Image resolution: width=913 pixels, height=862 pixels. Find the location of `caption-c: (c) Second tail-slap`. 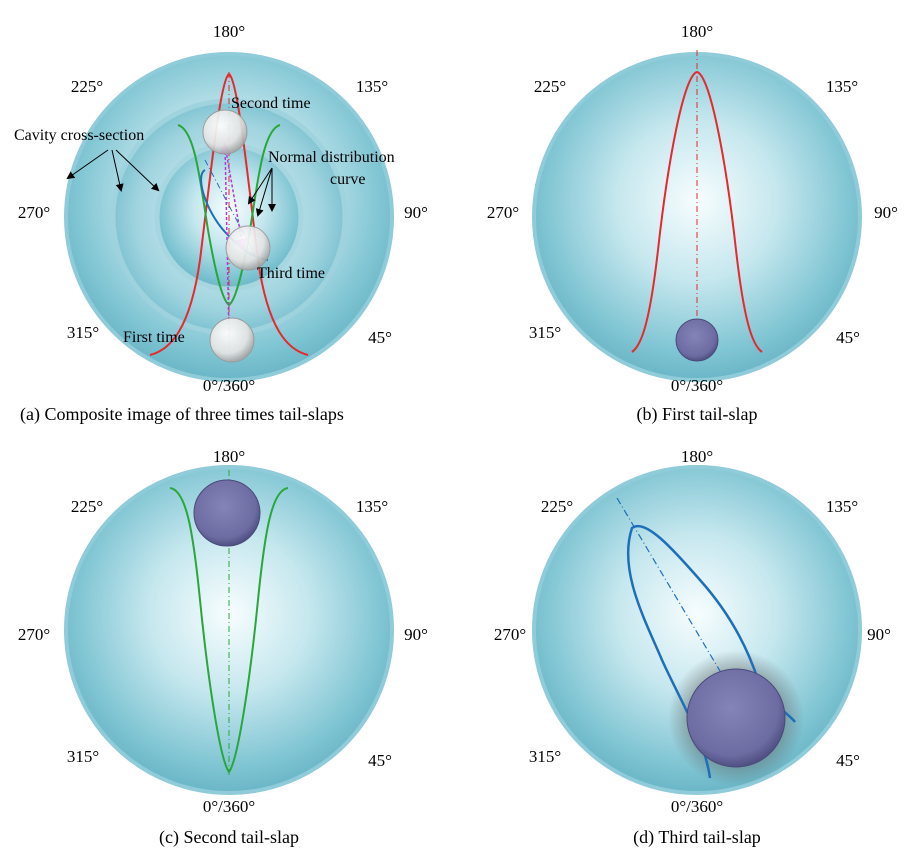

caption-c: (c) Second tail-slap is located at coordinates (229, 837).